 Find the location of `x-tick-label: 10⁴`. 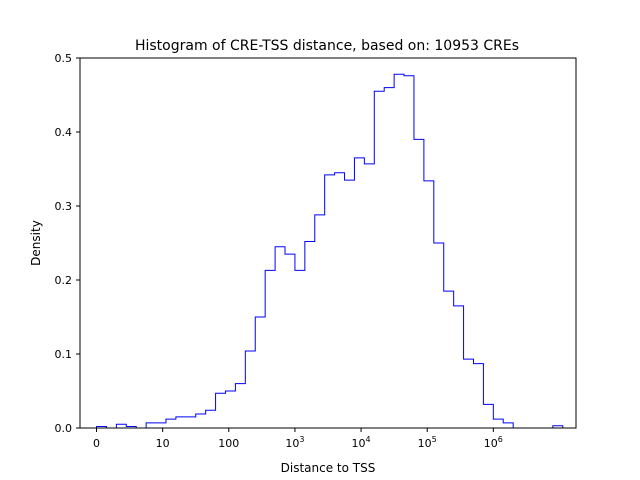

x-tick-label: 10⁴ is located at coordinates (361, 442).